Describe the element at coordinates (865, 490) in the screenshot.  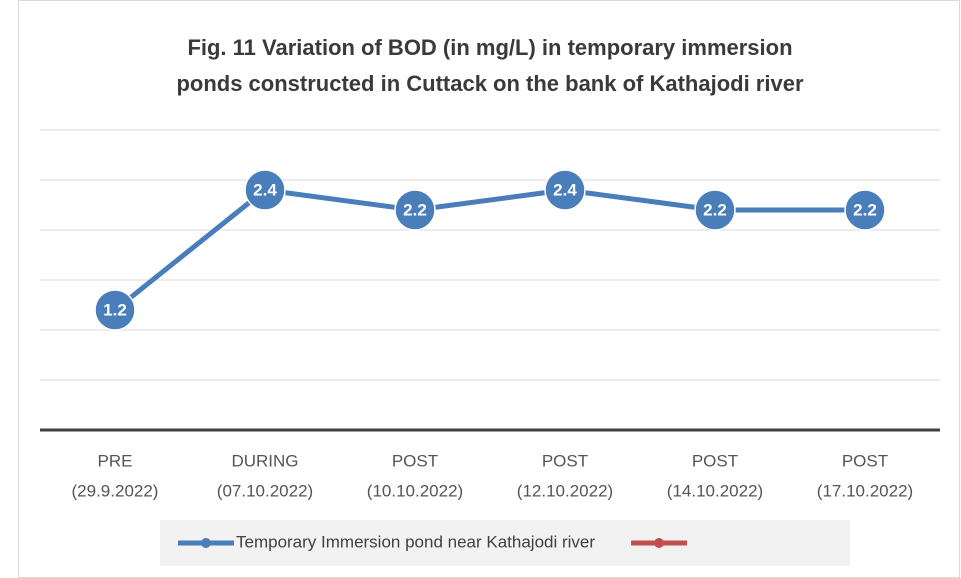
I see `x-tick-label: (17.10.2022)` at that location.